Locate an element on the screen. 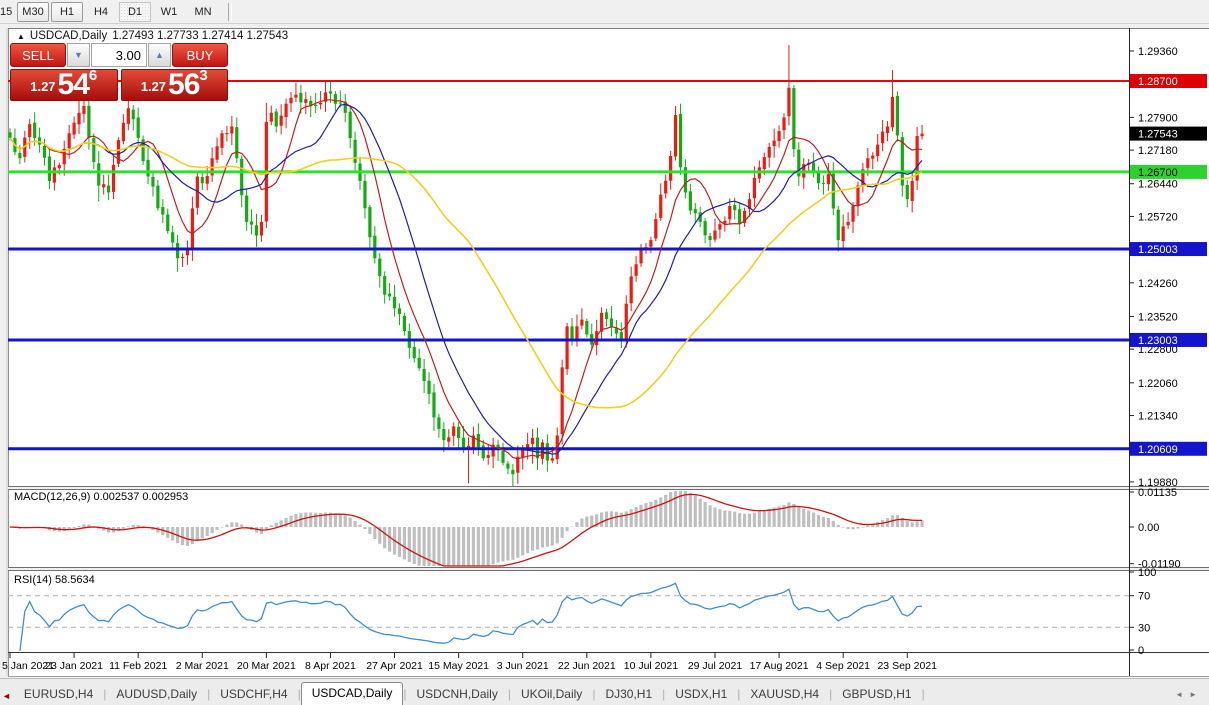  green-support-price-label-text: 1.26700 is located at coordinates (1158, 173).